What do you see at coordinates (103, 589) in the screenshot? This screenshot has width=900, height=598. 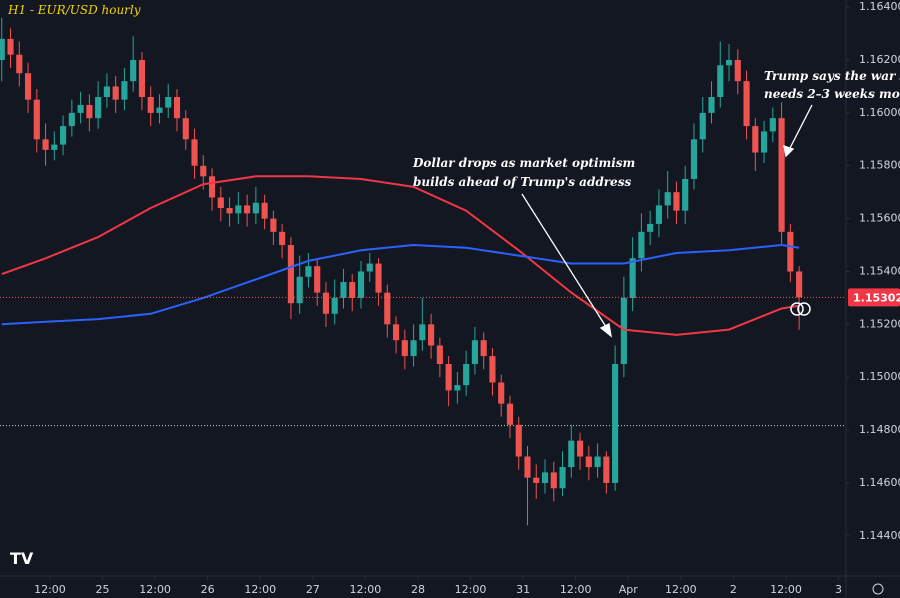 I see `x-tick-label: 25` at bounding box center [103, 589].